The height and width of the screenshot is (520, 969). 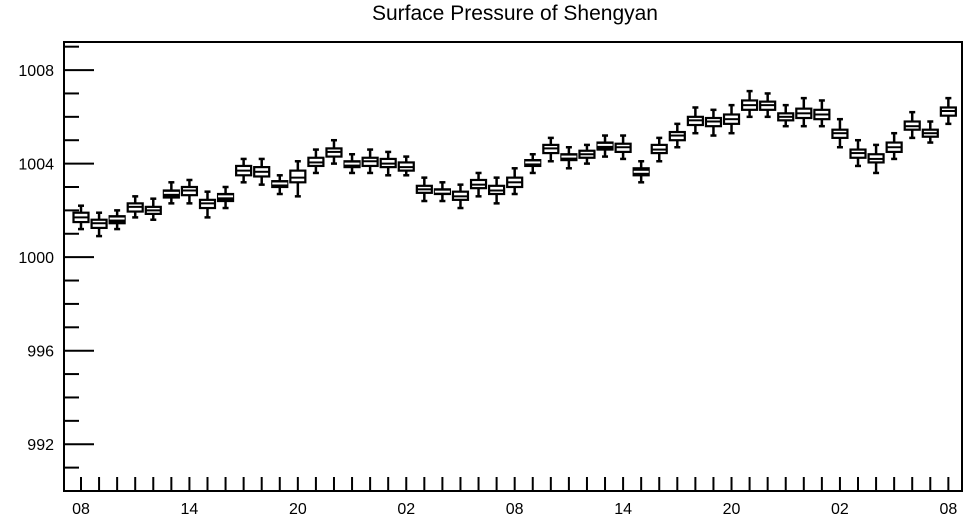 What do you see at coordinates (40, 445) in the screenshot?
I see `y-tick-label: 992` at bounding box center [40, 445].